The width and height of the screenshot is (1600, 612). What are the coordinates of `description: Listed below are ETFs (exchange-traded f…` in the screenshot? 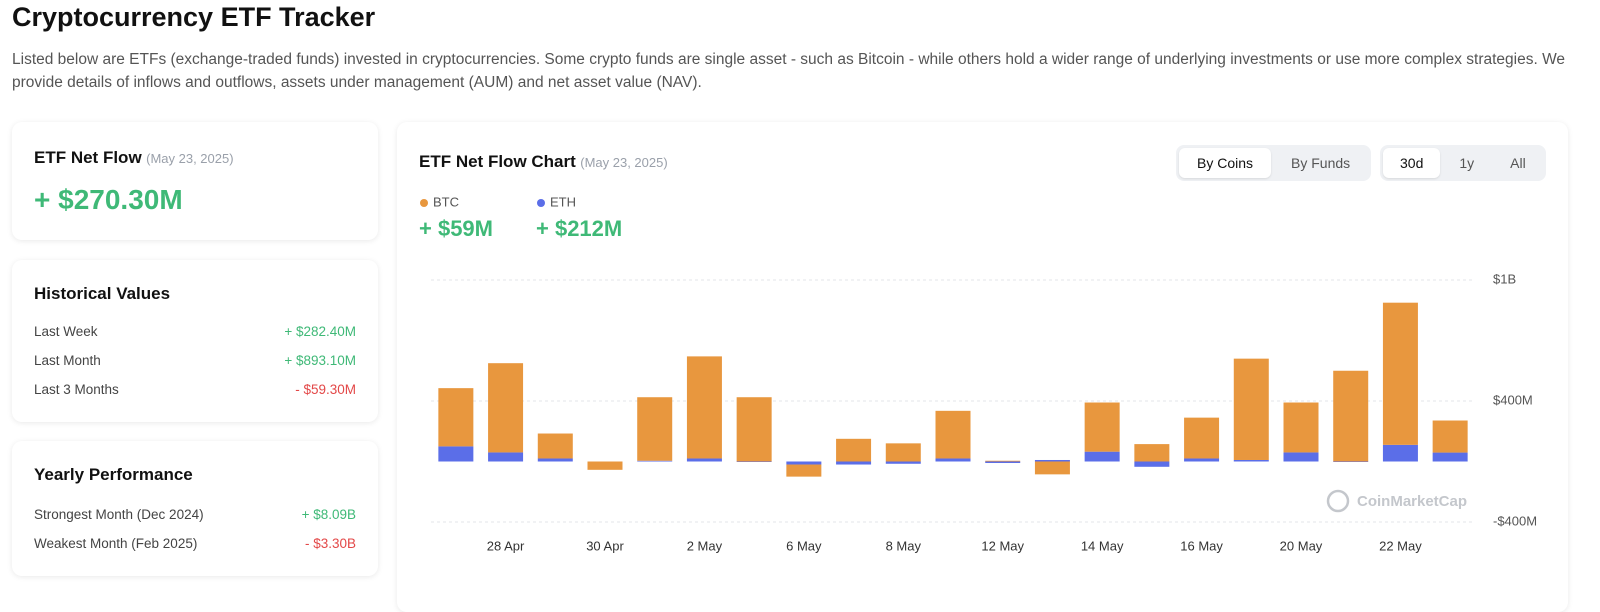 It's located at (789, 71).